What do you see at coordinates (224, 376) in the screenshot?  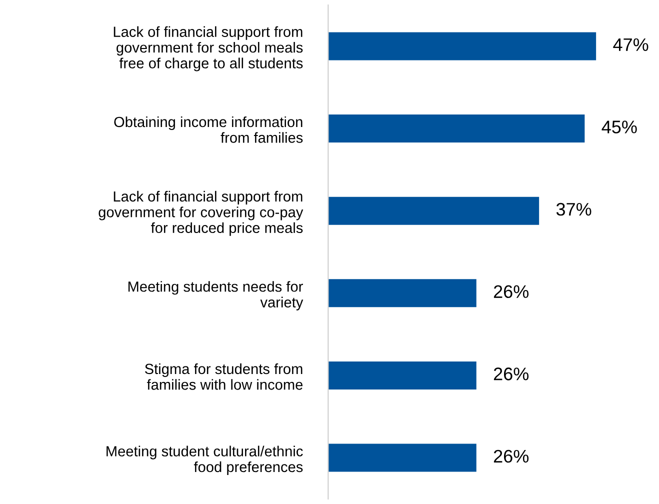 I see `y-tick-label: Stigma for students from families with low income` at bounding box center [224, 376].